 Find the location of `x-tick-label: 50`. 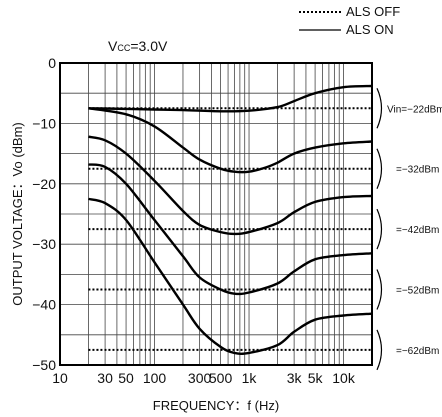

x-tick-label: 50 is located at coordinates (126, 378).